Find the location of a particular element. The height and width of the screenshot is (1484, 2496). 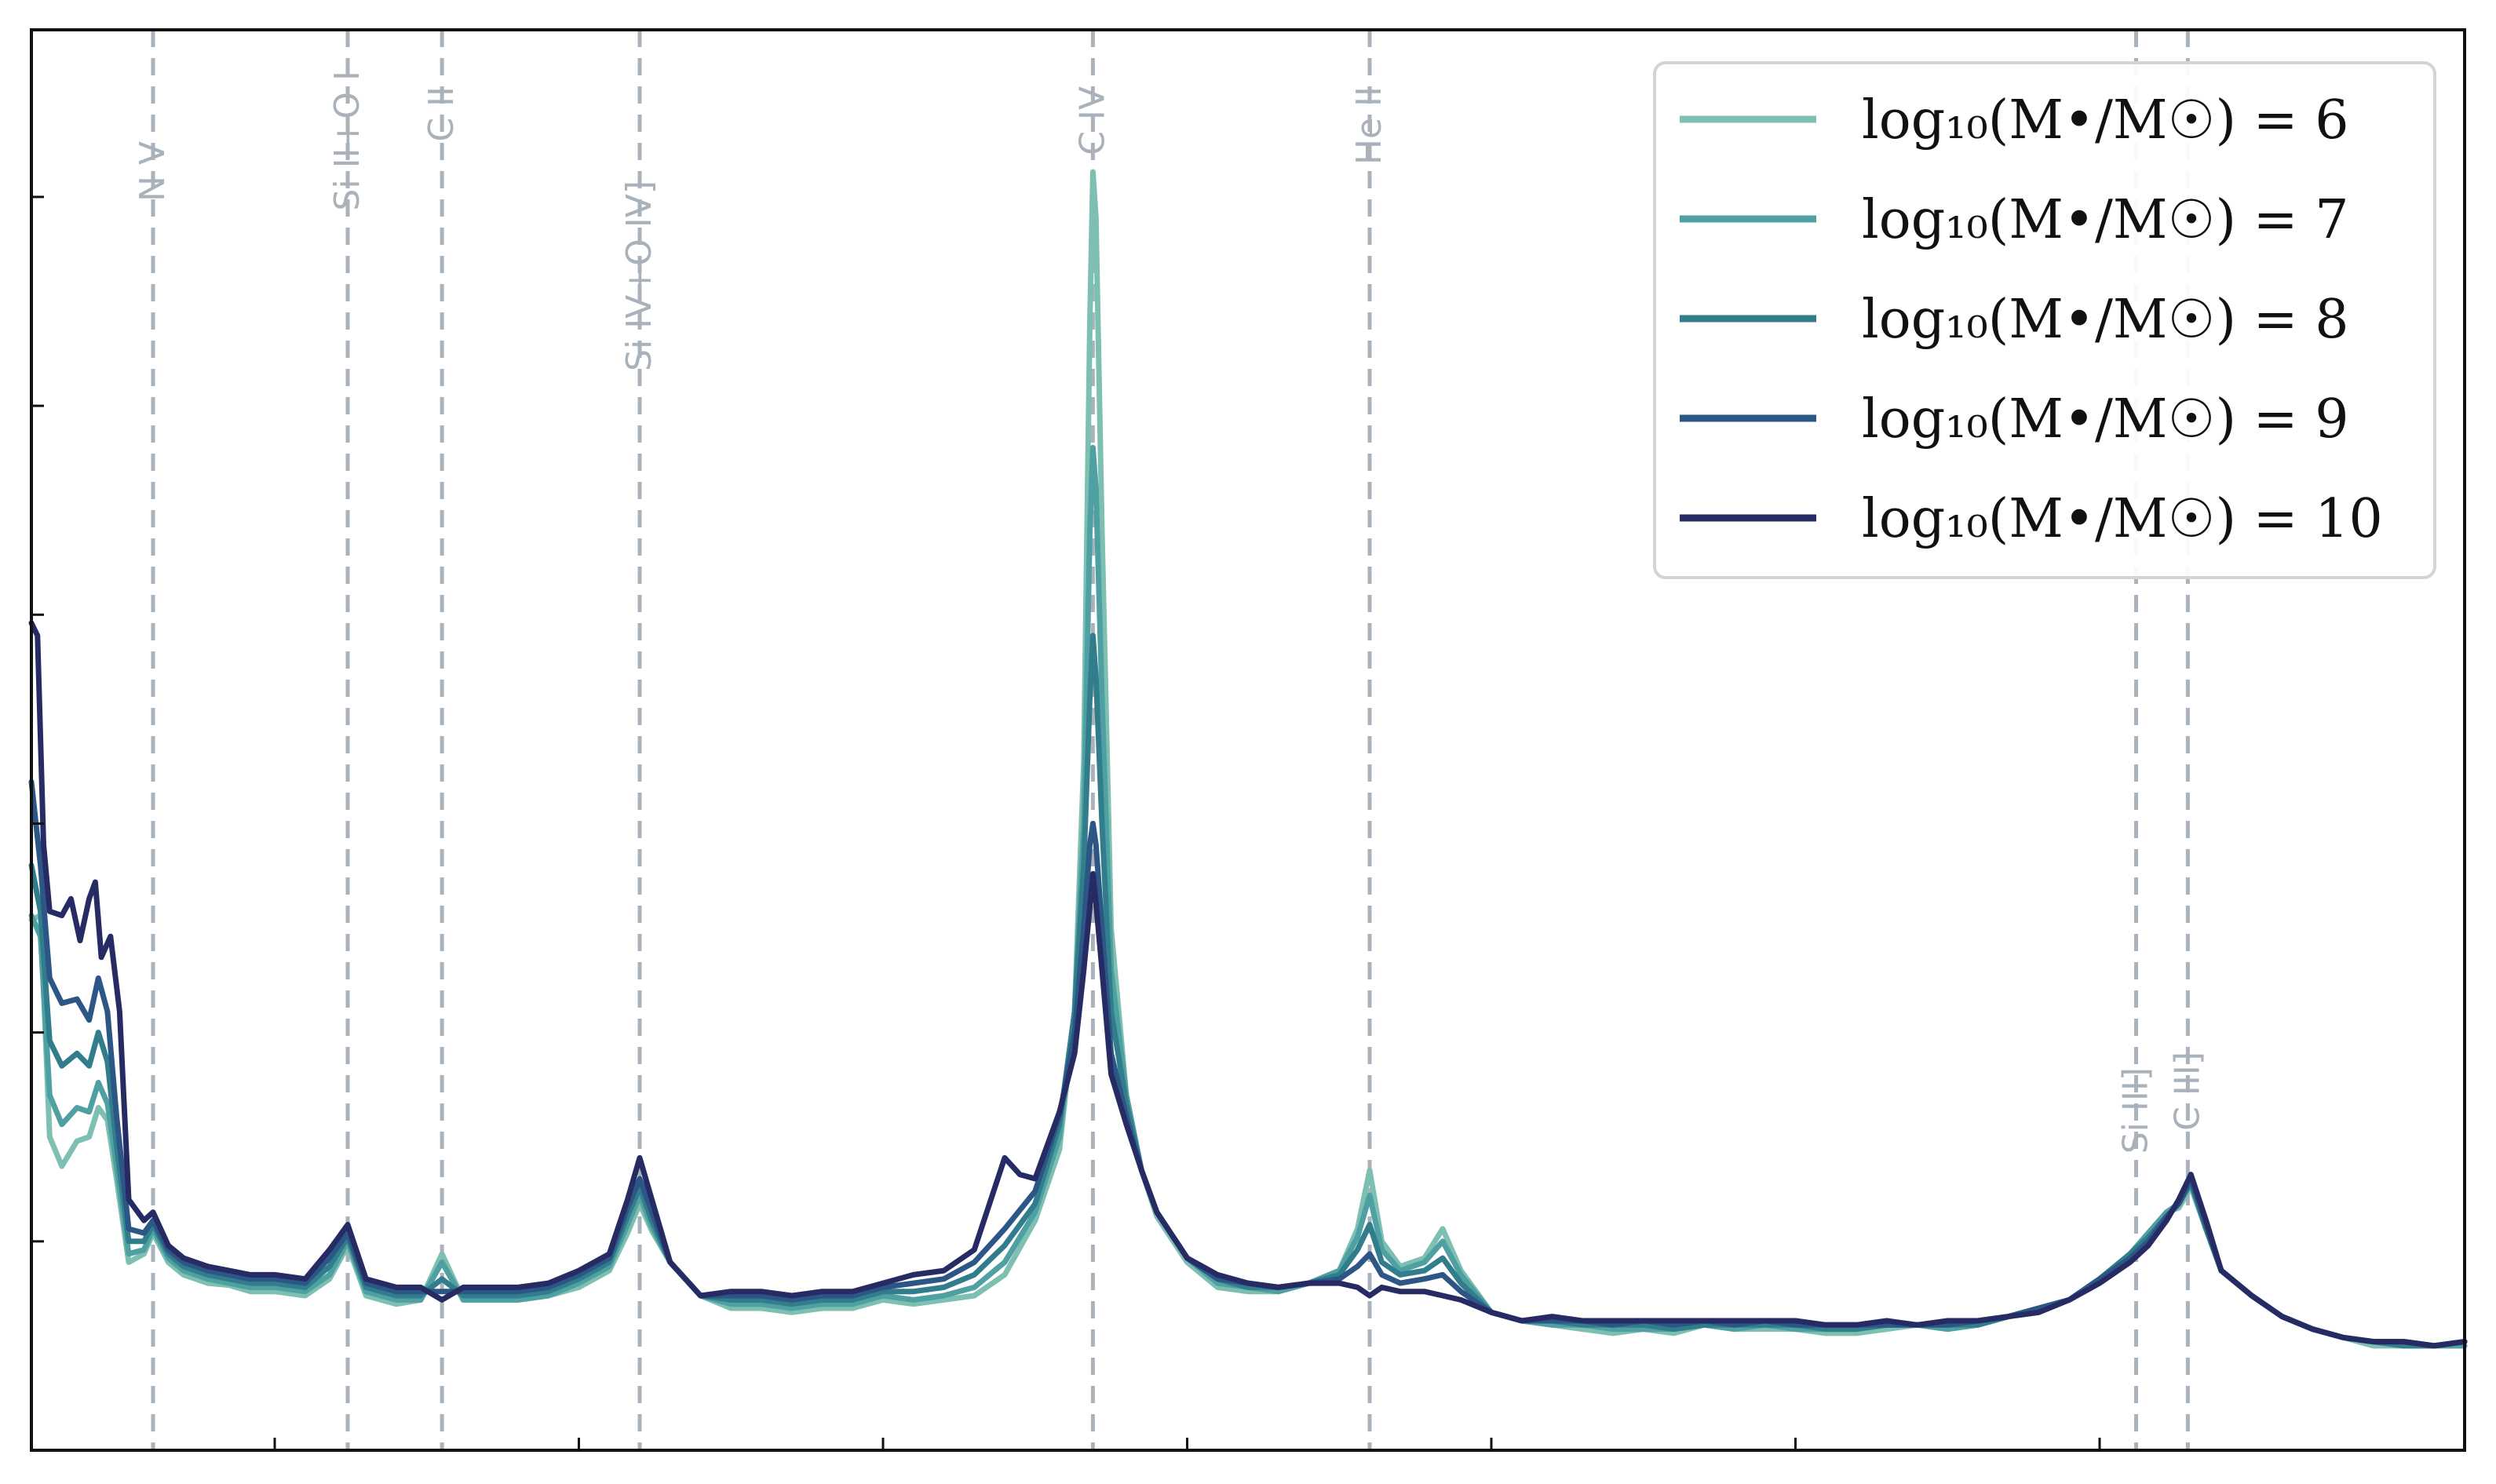

legend-label: log₁₀(M•/M☉) = 7 is located at coordinates (2105, 220).